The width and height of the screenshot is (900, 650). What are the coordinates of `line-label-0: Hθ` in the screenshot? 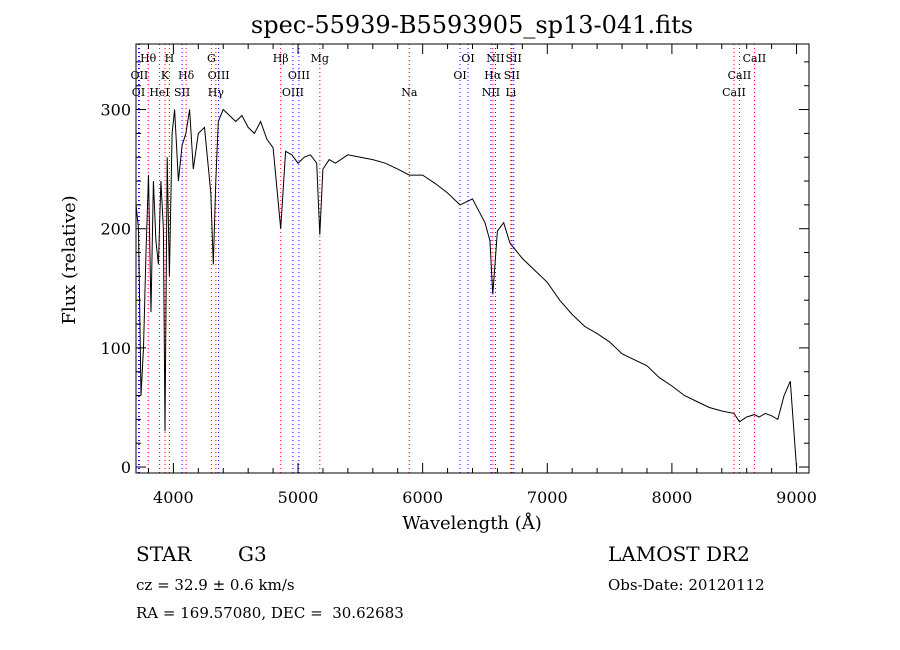 It's located at (148, 58).